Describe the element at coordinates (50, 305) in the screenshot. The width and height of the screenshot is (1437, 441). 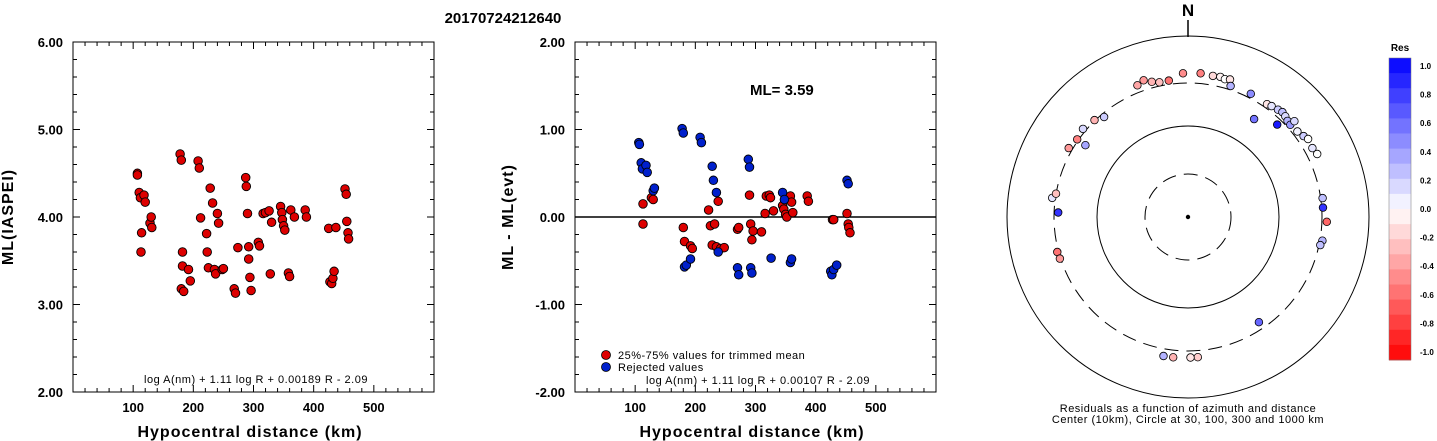
I see `y-tick-label: 3.00` at that location.